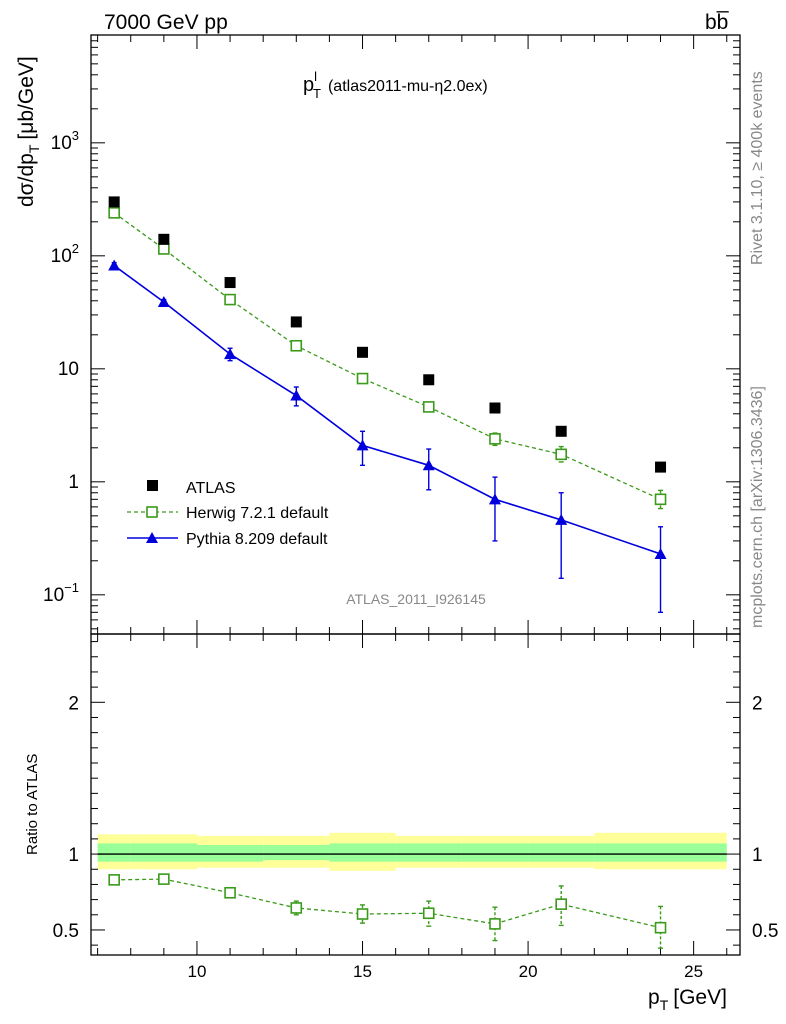 The image size is (786, 1024). Describe the element at coordinates (317, 93) in the screenshot. I see `plot-title-sub: T` at that location.